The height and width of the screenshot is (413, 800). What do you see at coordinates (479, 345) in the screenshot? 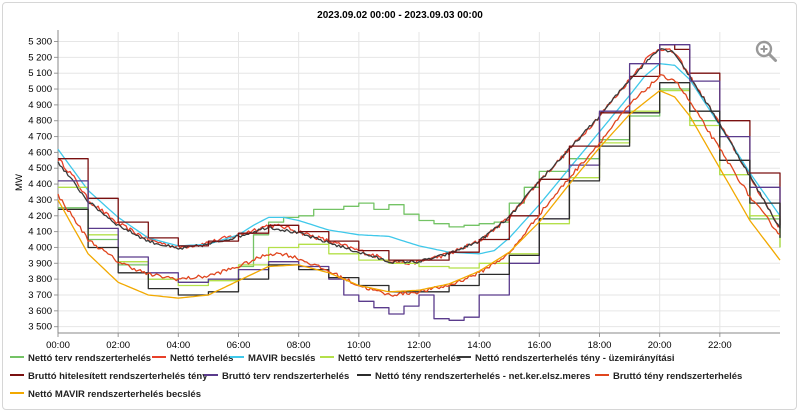
I see `x-tick-label: 14:00` at bounding box center [479, 345].